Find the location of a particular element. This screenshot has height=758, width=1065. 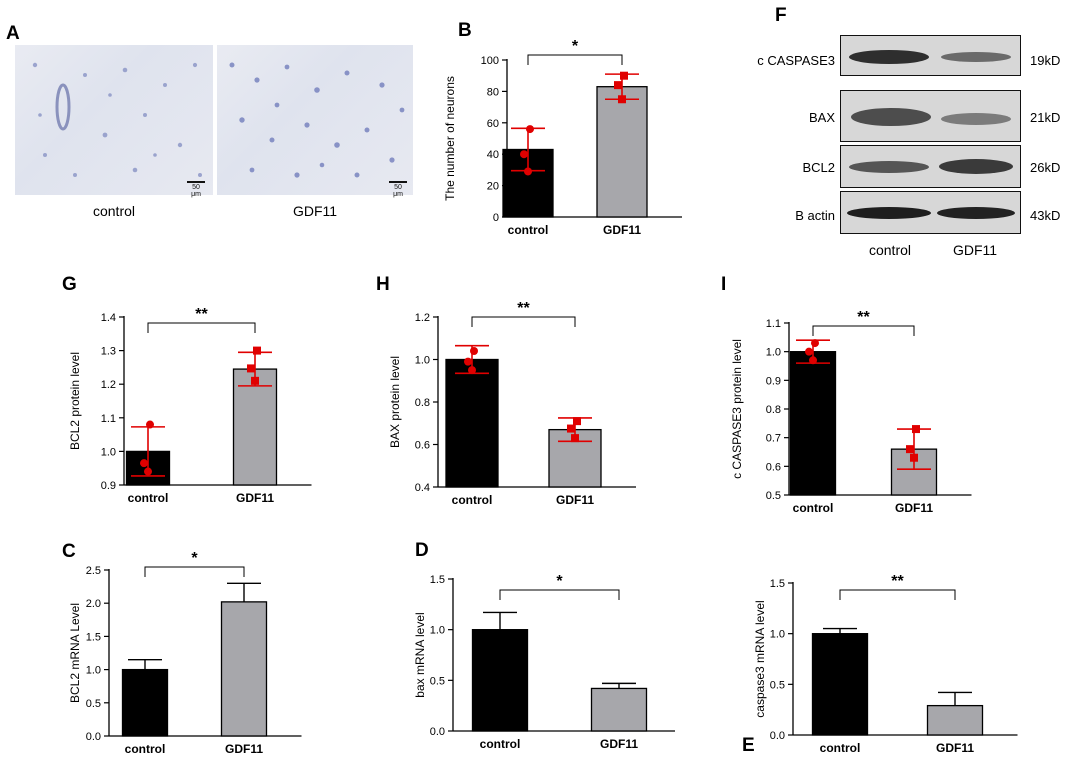

bar-gdf11 is located at coordinates (955, 720).